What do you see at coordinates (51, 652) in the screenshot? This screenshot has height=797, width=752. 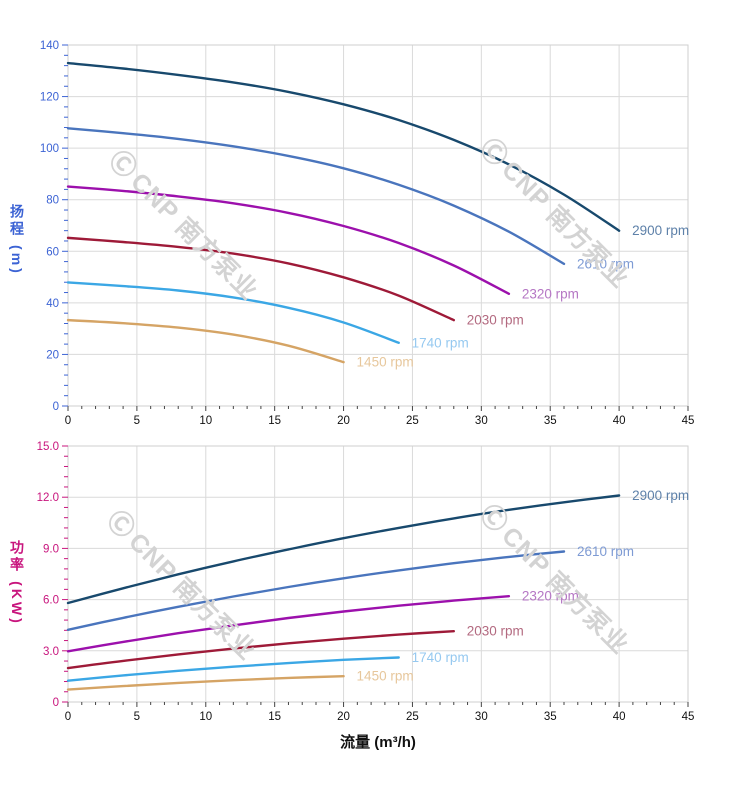 I see `y-tick-label: 3.0` at bounding box center [51, 652].